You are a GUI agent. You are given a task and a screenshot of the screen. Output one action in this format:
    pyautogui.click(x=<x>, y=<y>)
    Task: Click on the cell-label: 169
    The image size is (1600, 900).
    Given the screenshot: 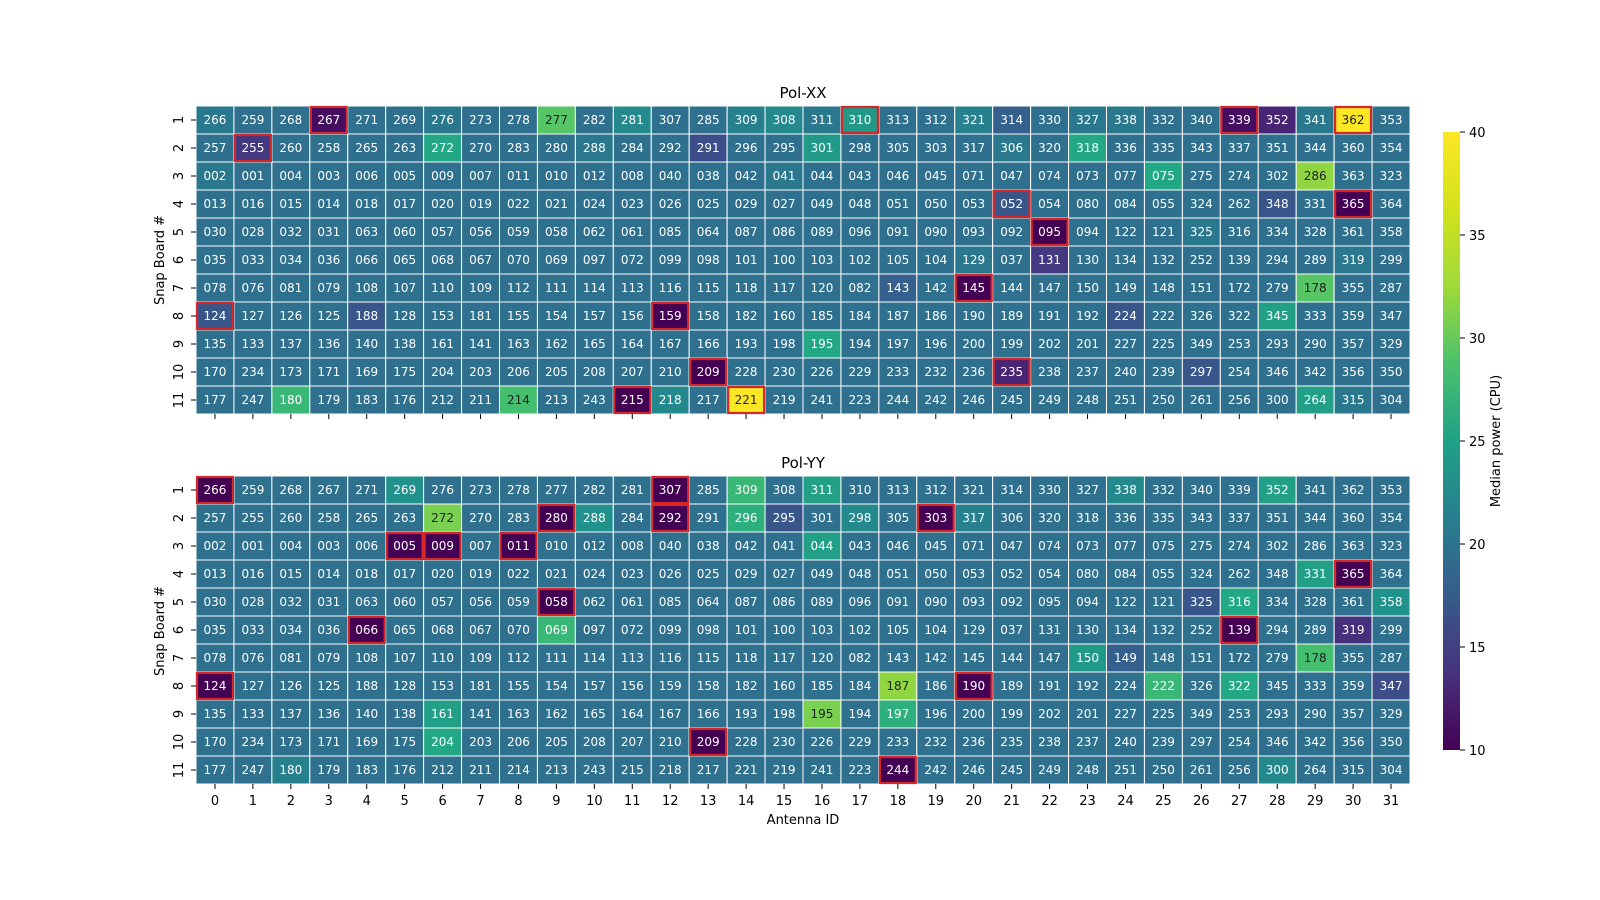 What is the action you would take?
    pyautogui.click(x=366, y=372)
    